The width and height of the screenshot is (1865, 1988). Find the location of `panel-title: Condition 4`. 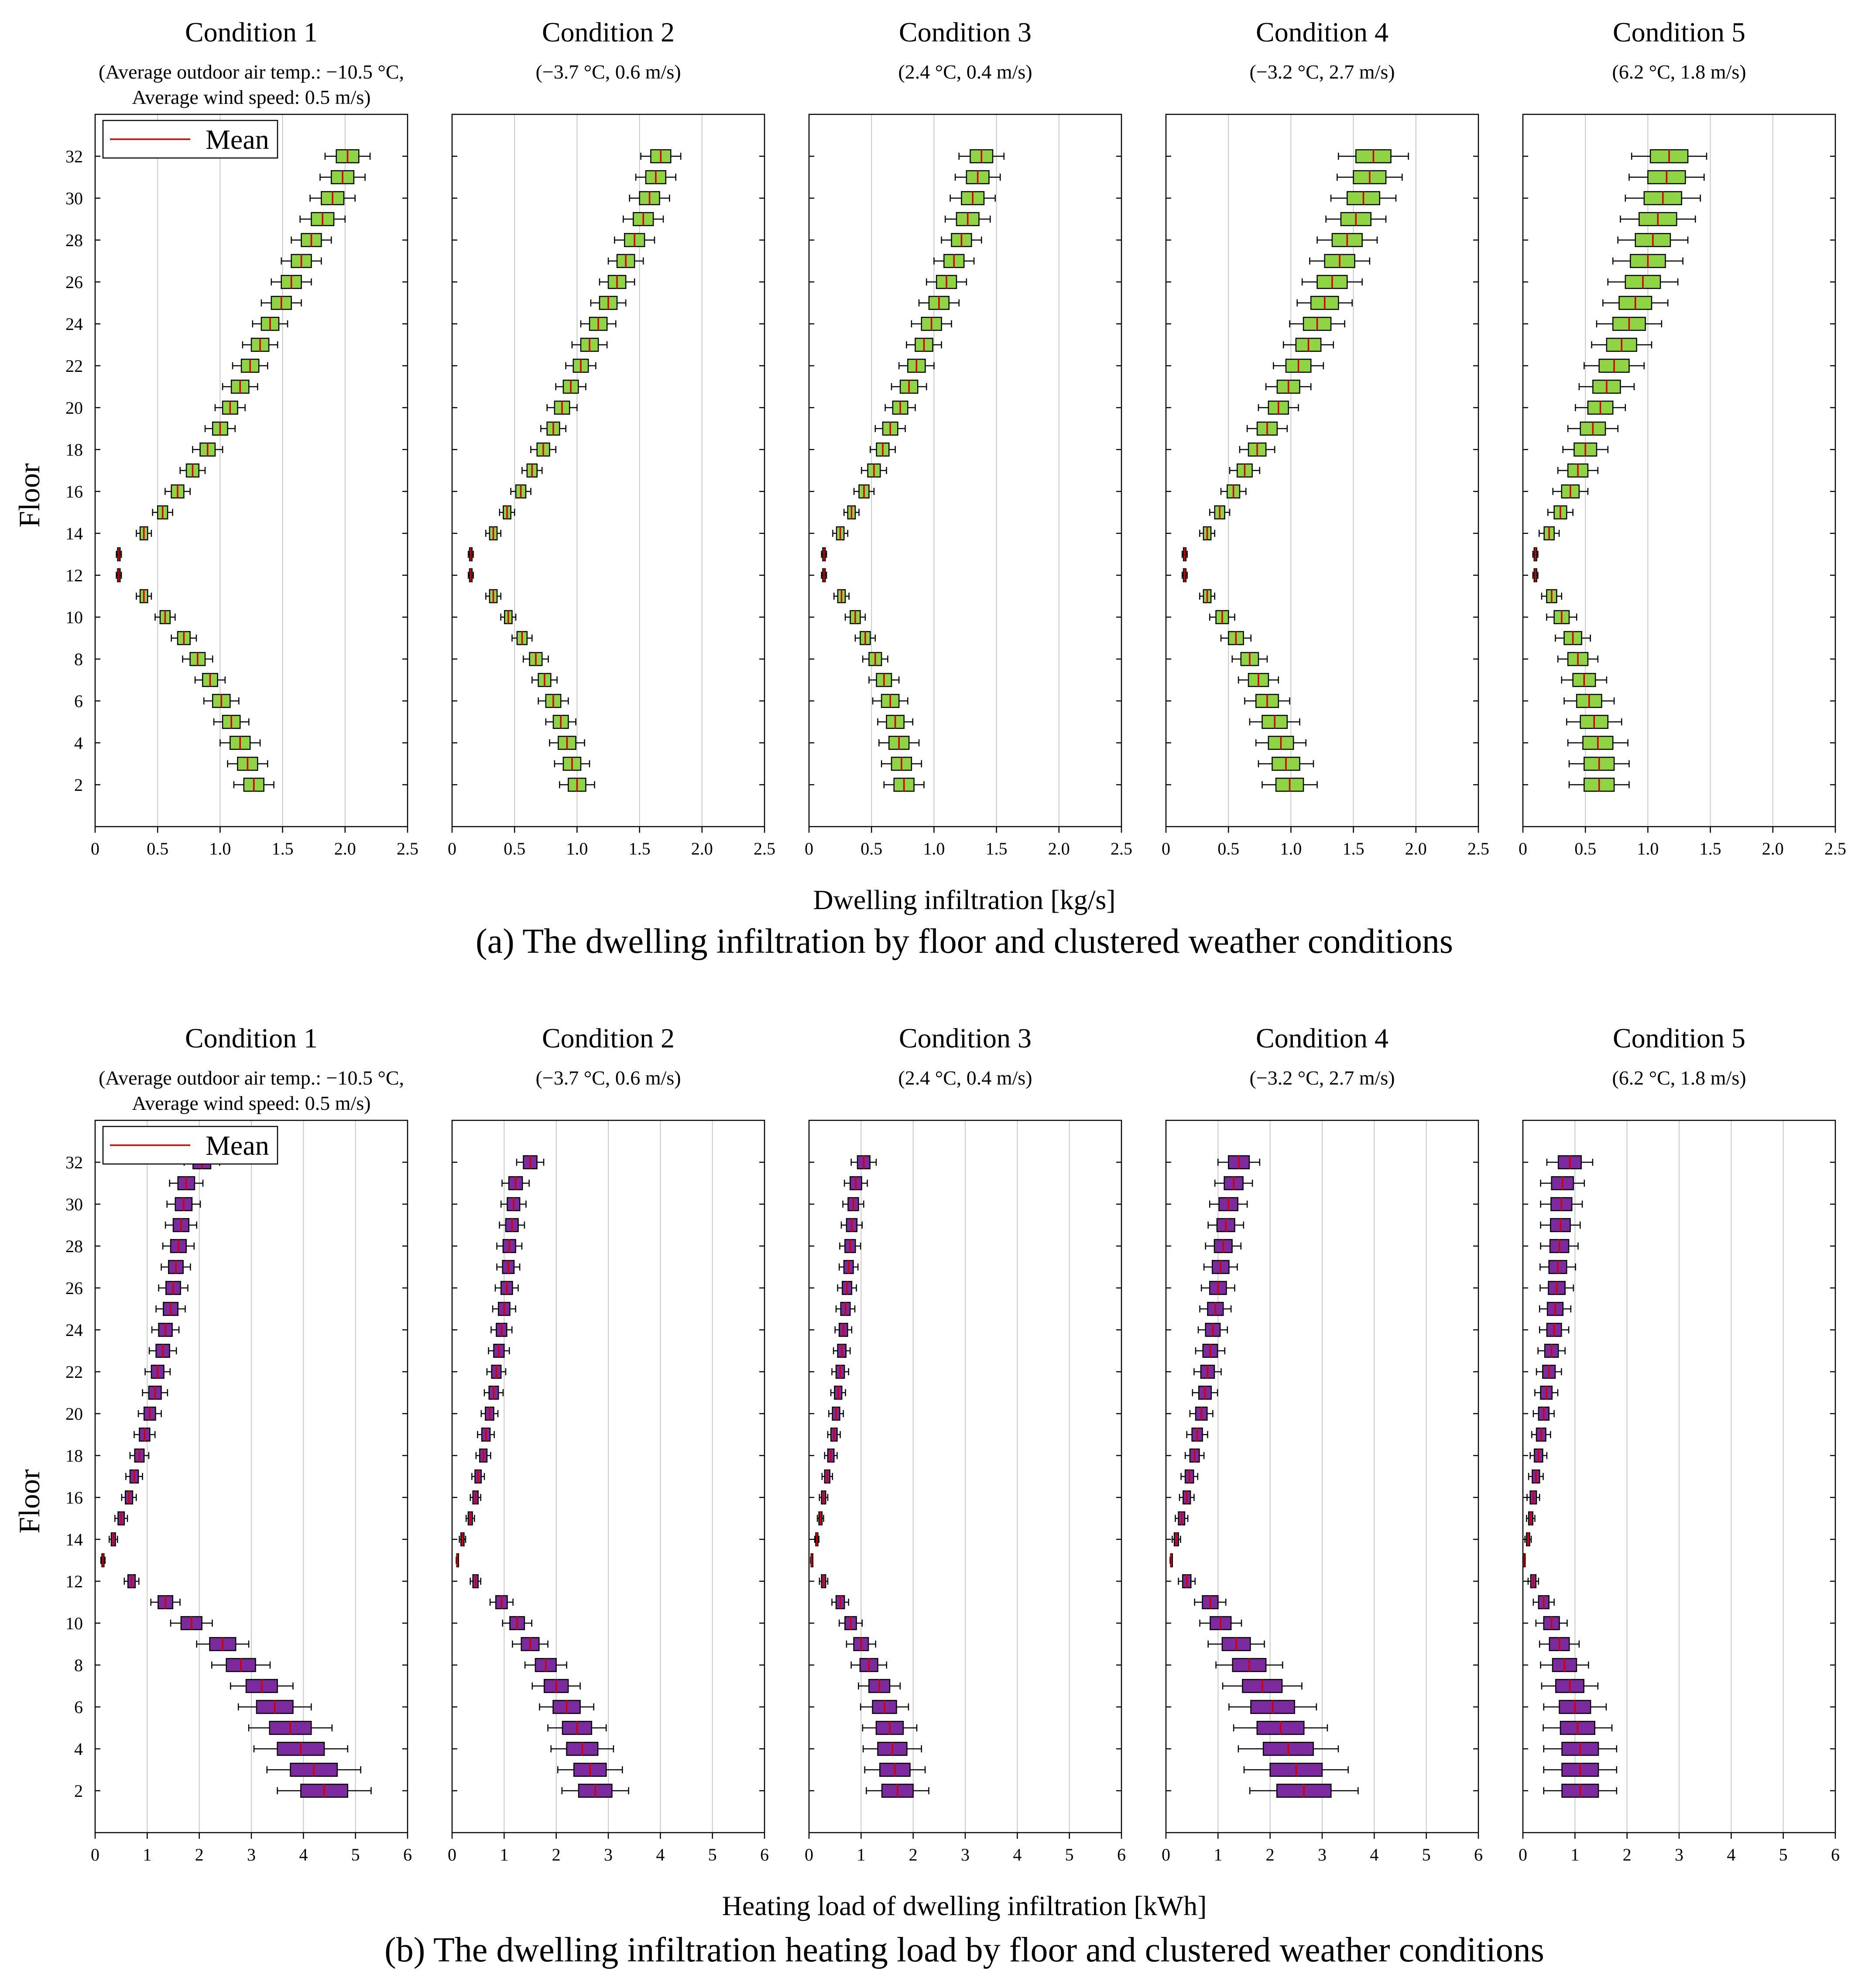

panel-title: Condition 4 is located at coordinates (1322, 1038).